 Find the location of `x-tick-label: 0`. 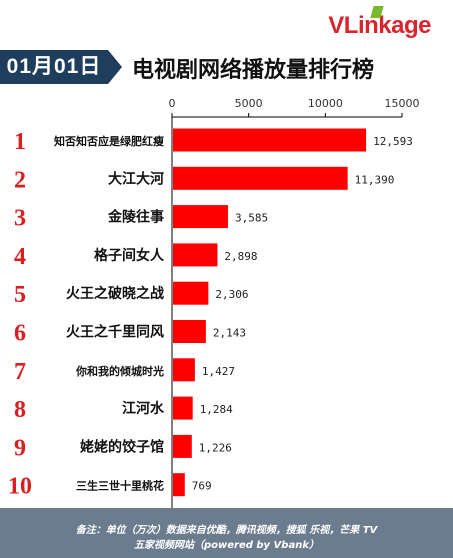

x-tick-label: 0 is located at coordinates (172, 103).